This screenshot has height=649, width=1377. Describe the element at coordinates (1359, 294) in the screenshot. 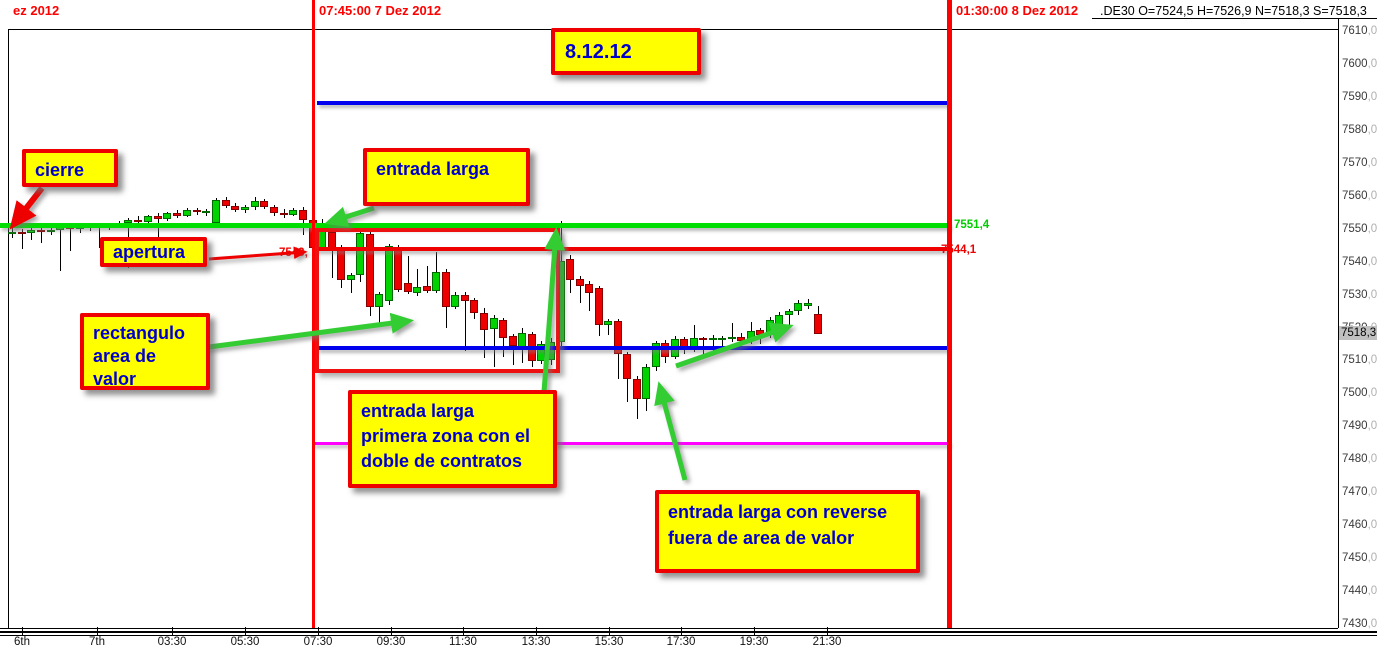

I see `y-axis-tick-label: 7530,0` at that location.